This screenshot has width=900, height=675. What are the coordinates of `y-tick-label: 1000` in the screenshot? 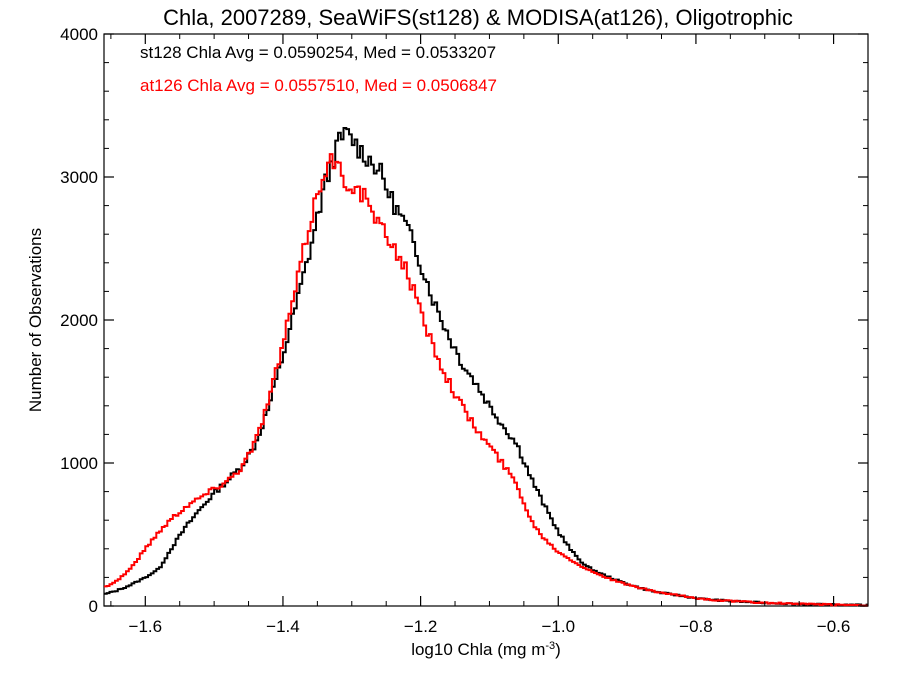 It's located at (79, 463).